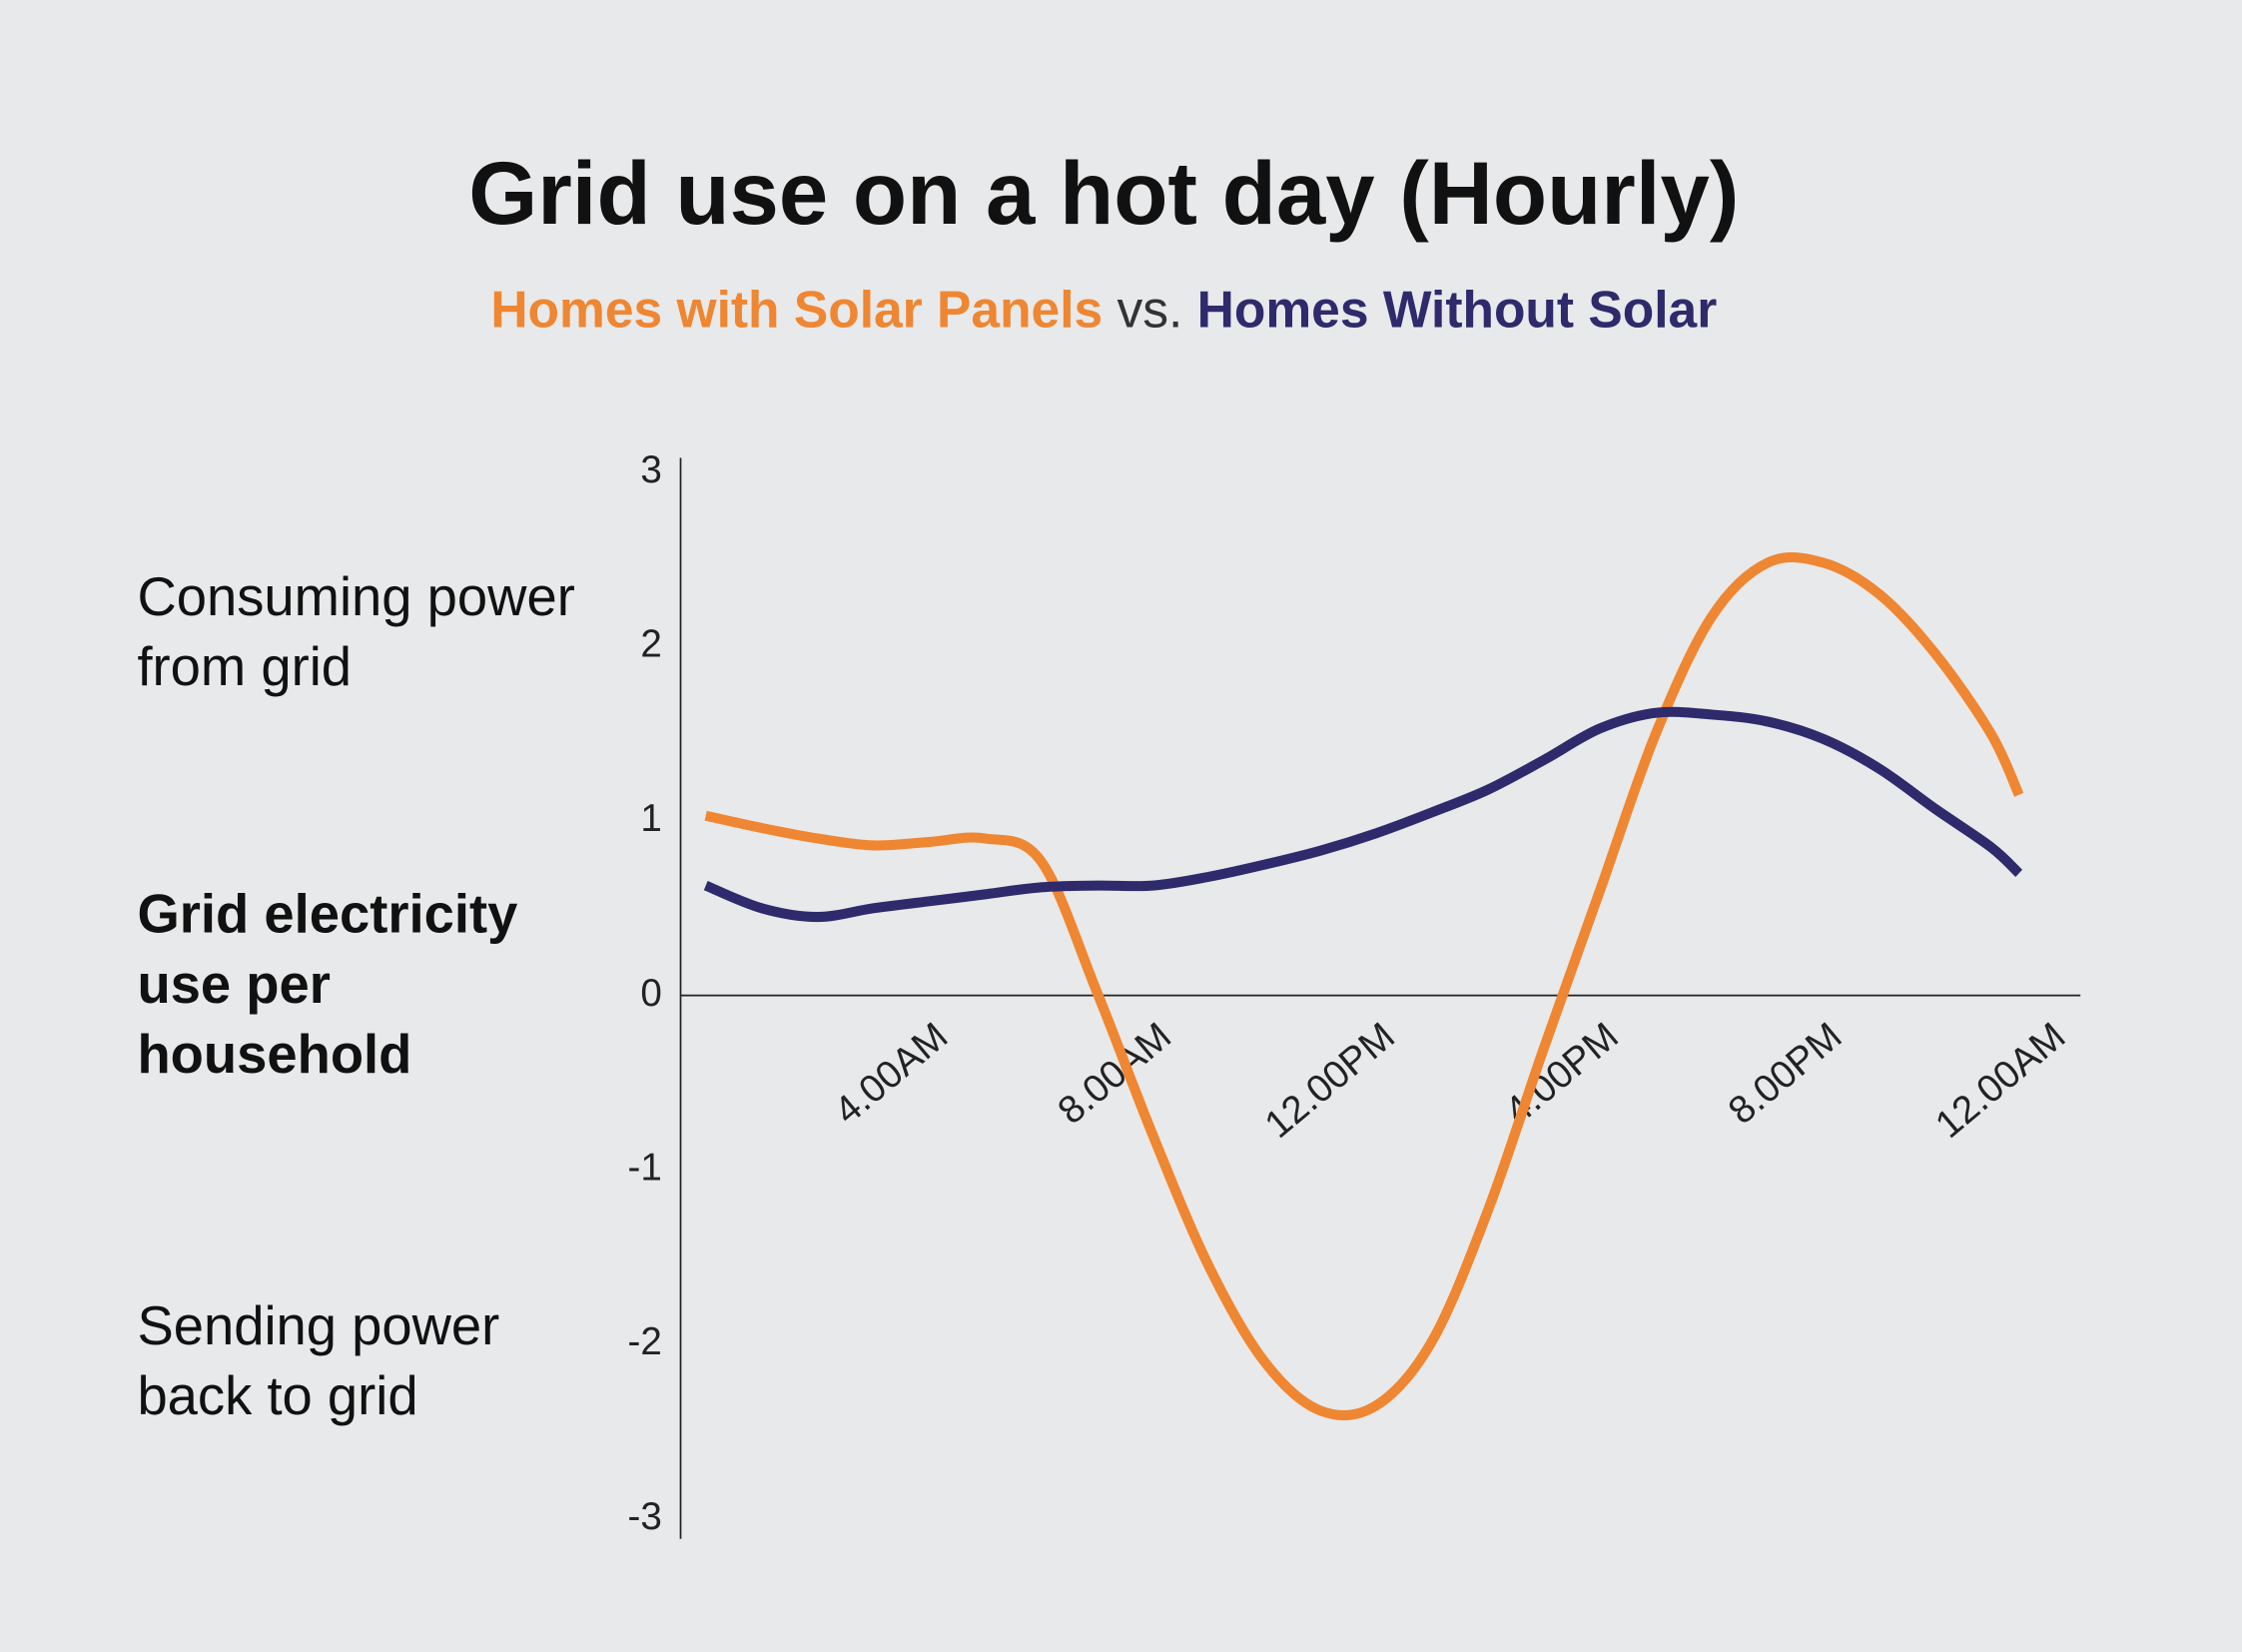 This screenshot has height=1652, width=2242. I want to click on subtitle-joiner: vs., so click(1150, 309).